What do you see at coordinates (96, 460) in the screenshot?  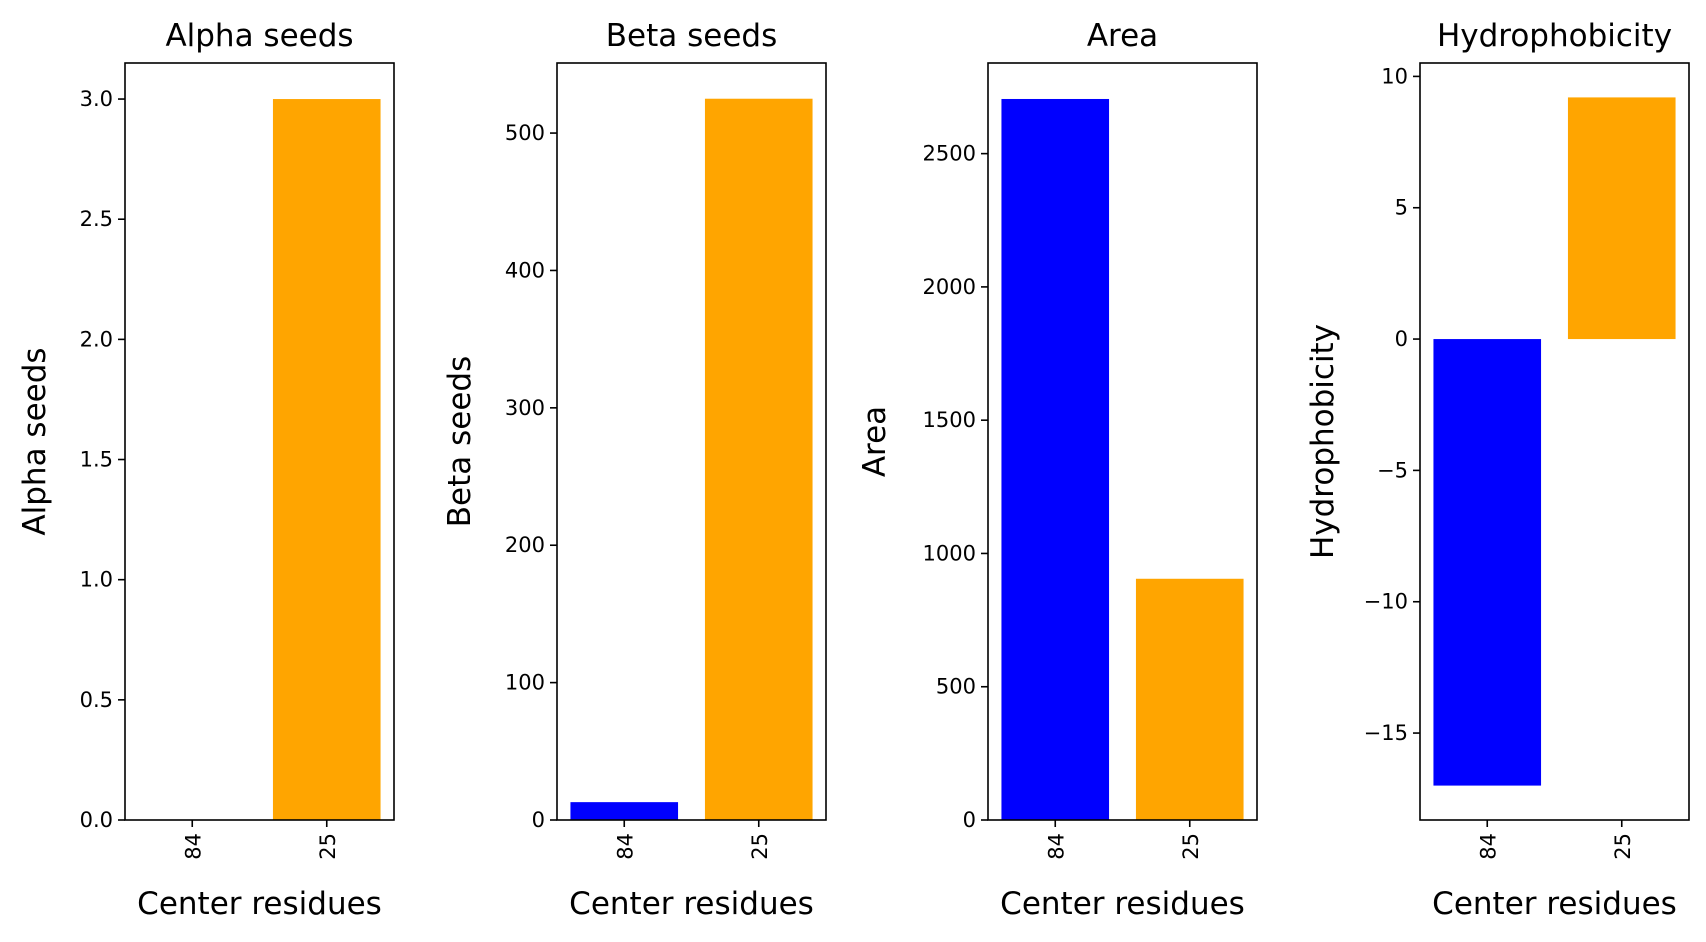 I see `y-tick-label: 1.5` at bounding box center [96, 460].